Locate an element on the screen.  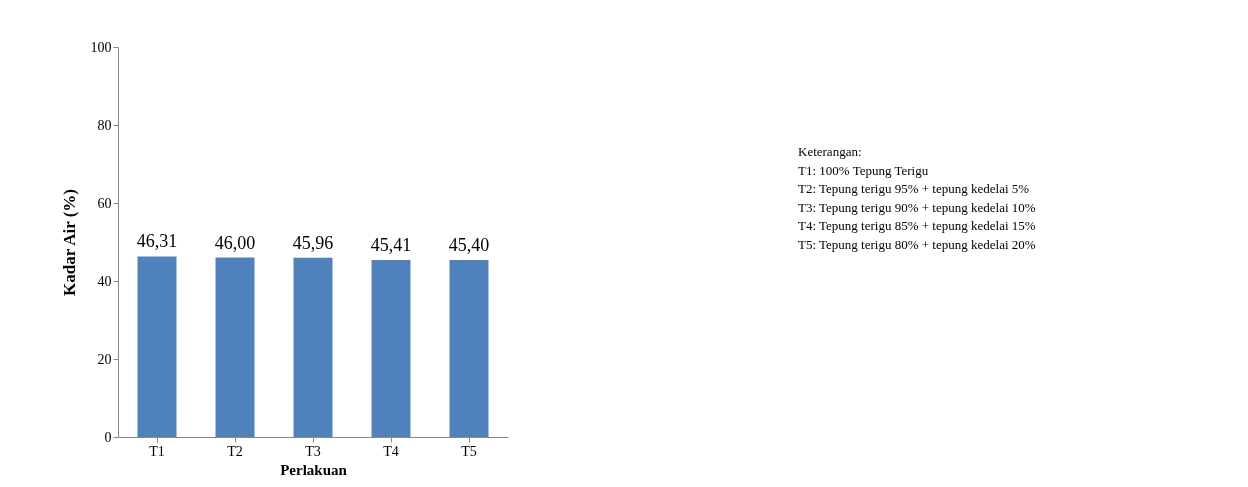
data-label: 45,40 is located at coordinates (469, 244).